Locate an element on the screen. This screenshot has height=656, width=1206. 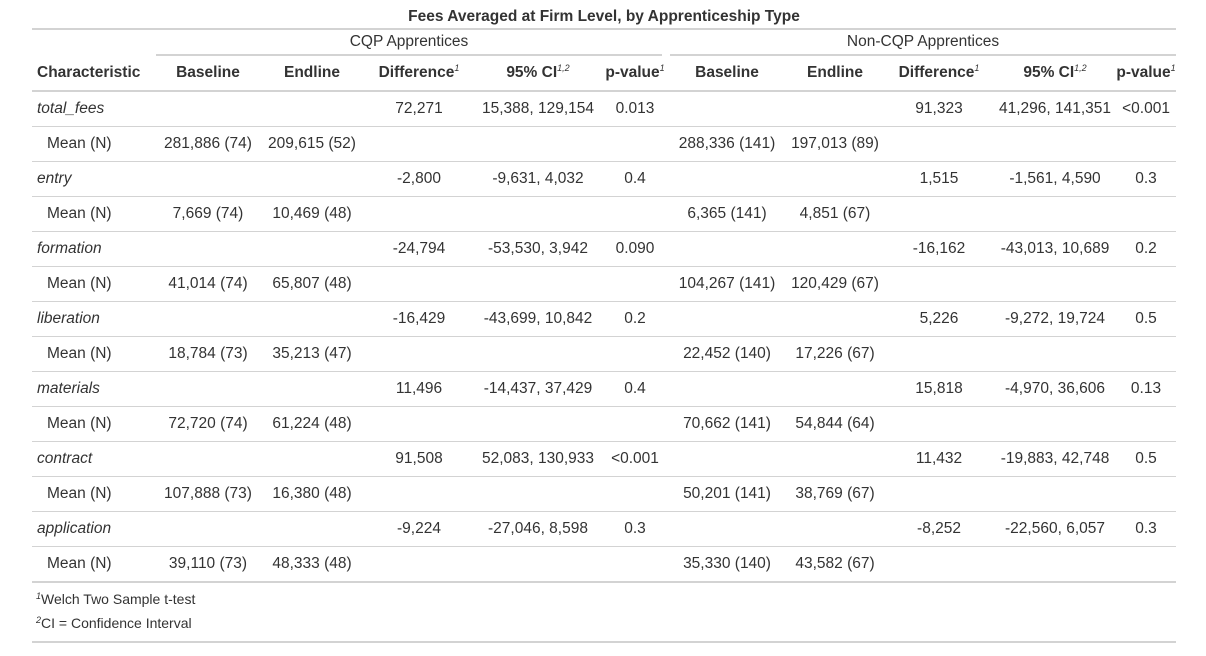
table-cell: 72,271 is located at coordinates (419, 108).